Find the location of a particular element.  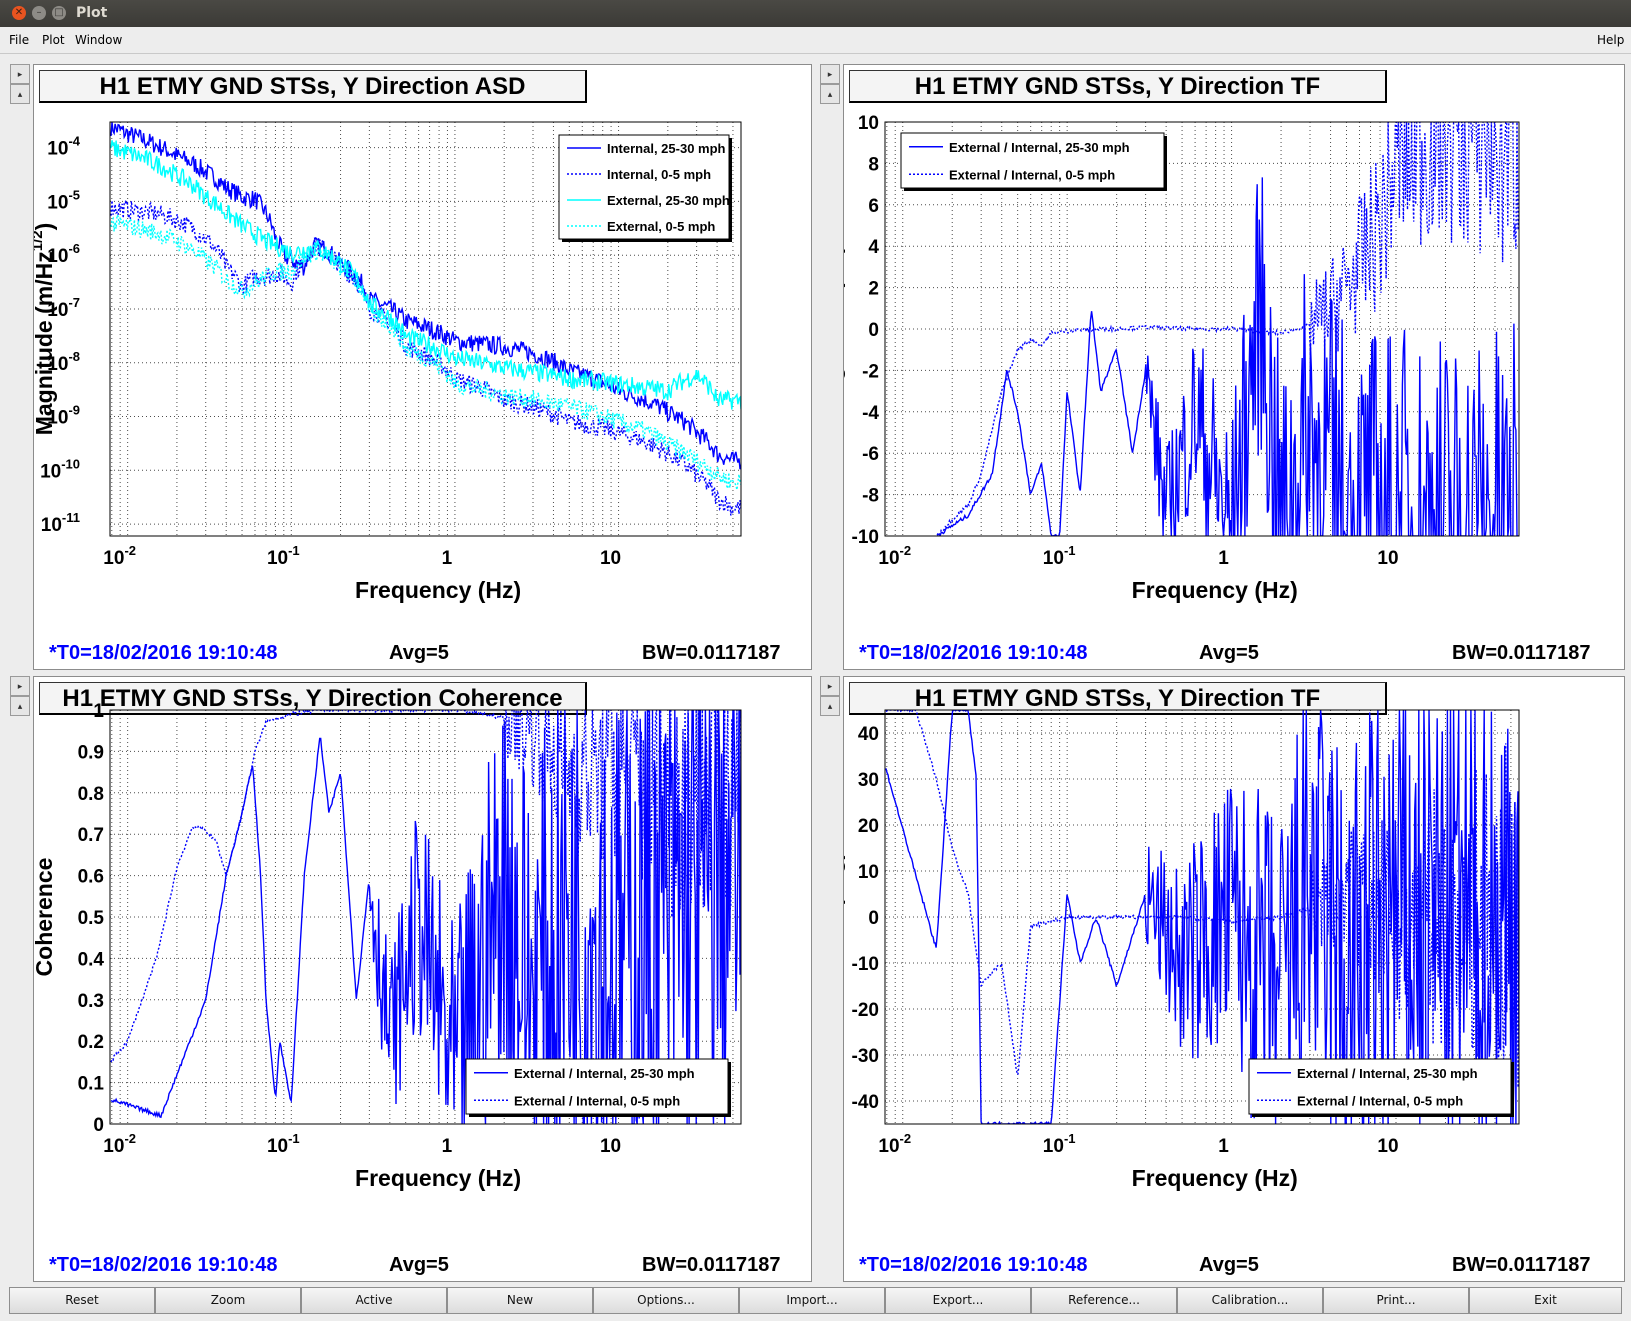

y-tick-label: 0.2 is located at coordinates (91, 1042).